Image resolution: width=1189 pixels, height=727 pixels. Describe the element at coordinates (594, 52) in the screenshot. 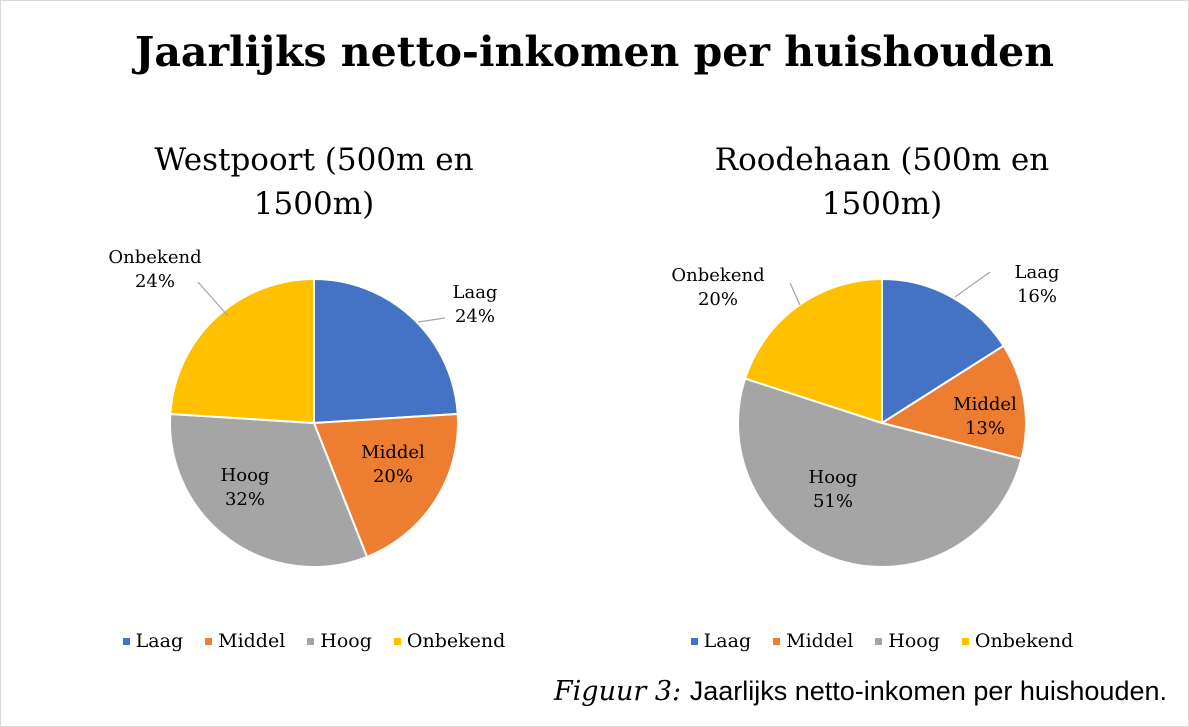

I see `main-title: Jaarlijks netto-inkomen per huishouden` at that location.